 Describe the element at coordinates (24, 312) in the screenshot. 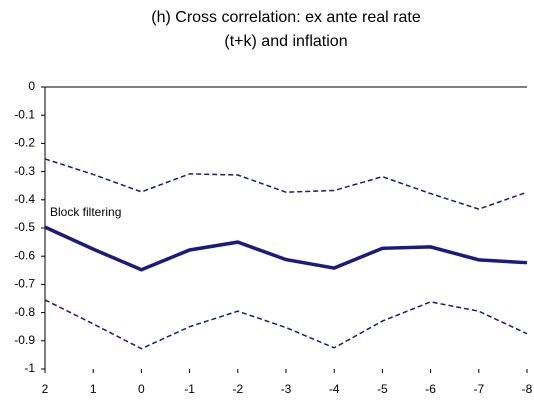

I see `y-tick-label: -0.8` at that location.